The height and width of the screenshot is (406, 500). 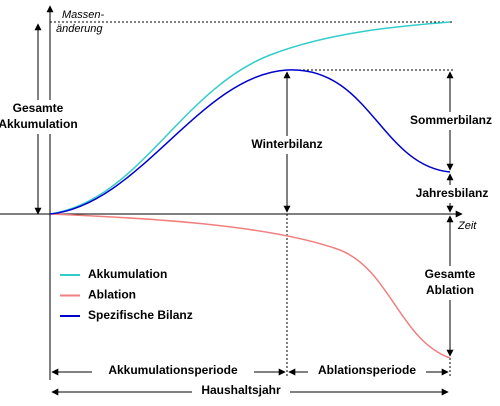 I want to click on label: Sommerbilanz, so click(x=451, y=120).